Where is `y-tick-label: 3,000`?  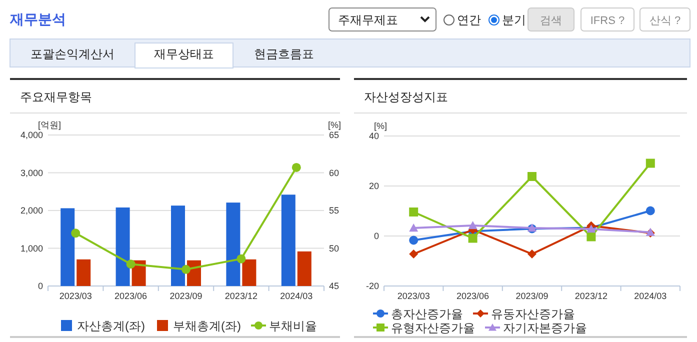
y-tick-label: 3,000 is located at coordinates (31, 173).